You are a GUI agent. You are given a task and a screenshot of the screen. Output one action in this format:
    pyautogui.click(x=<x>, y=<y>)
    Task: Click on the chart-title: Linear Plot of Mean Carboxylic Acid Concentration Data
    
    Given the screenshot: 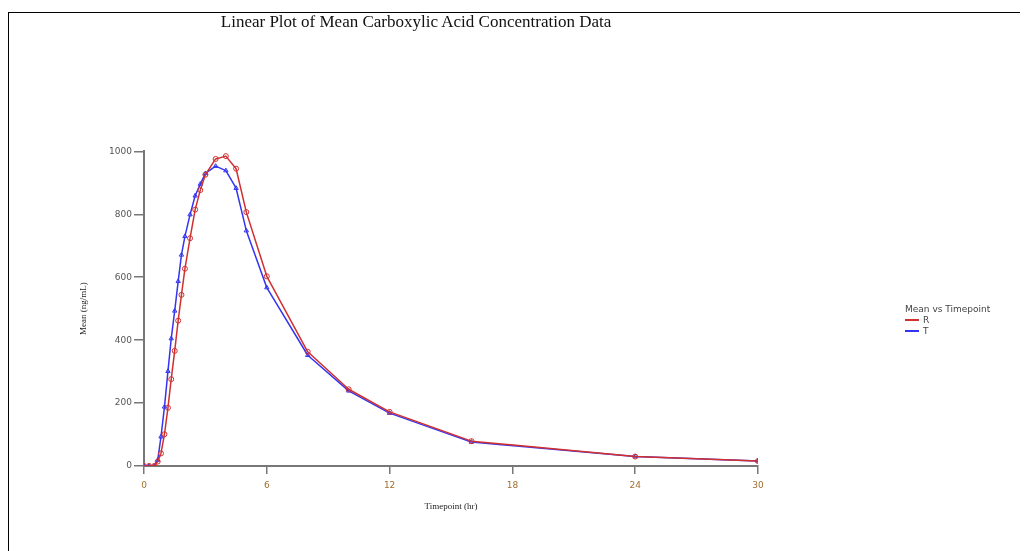 What is the action you would take?
    pyautogui.click(x=416, y=21)
    